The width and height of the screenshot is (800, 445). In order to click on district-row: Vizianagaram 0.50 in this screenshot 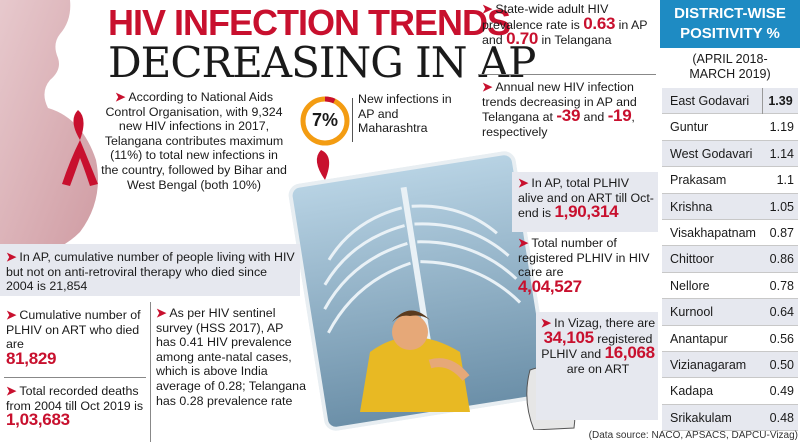, I will do `click(730, 365)`.